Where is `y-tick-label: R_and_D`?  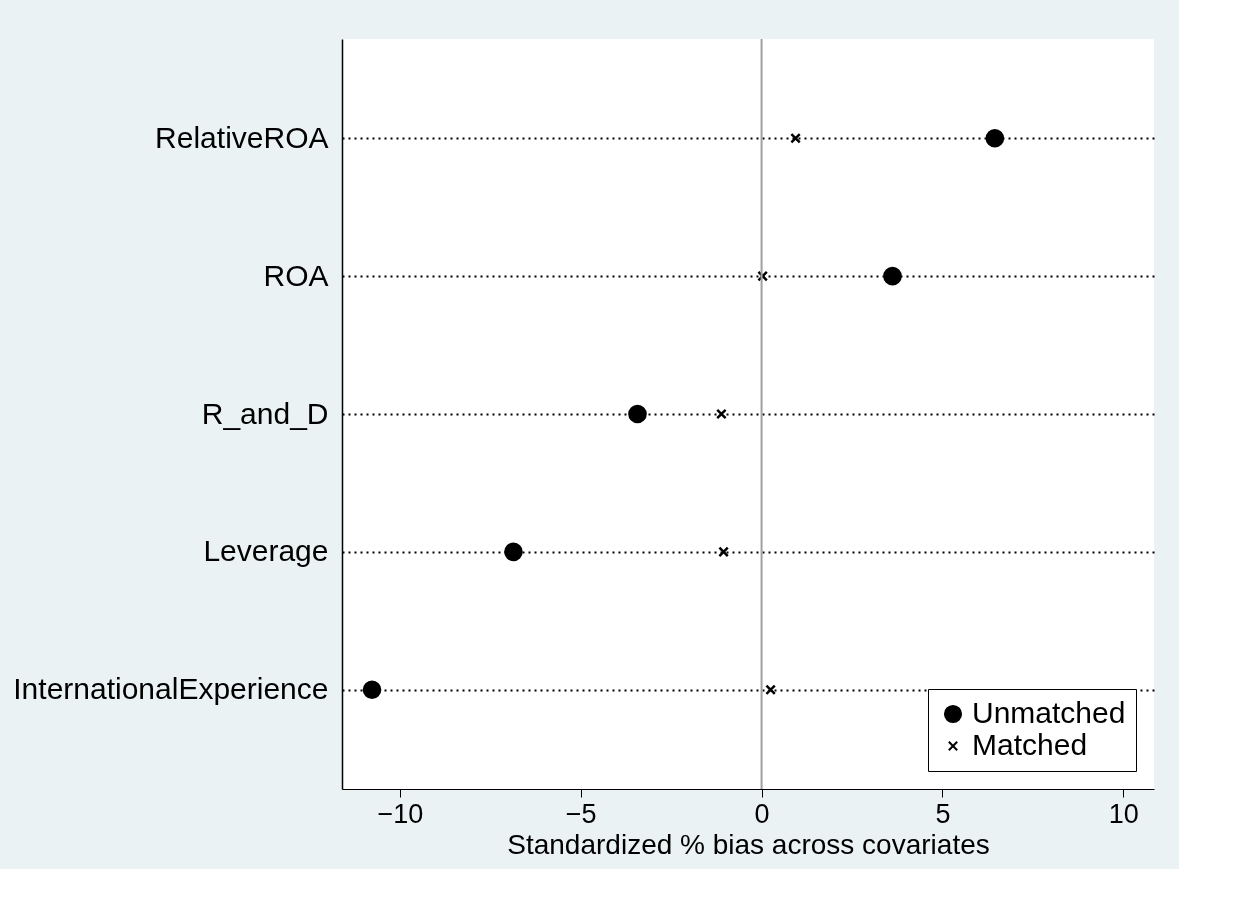
y-tick-label: R_and_D is located at coordinates (265, 413).